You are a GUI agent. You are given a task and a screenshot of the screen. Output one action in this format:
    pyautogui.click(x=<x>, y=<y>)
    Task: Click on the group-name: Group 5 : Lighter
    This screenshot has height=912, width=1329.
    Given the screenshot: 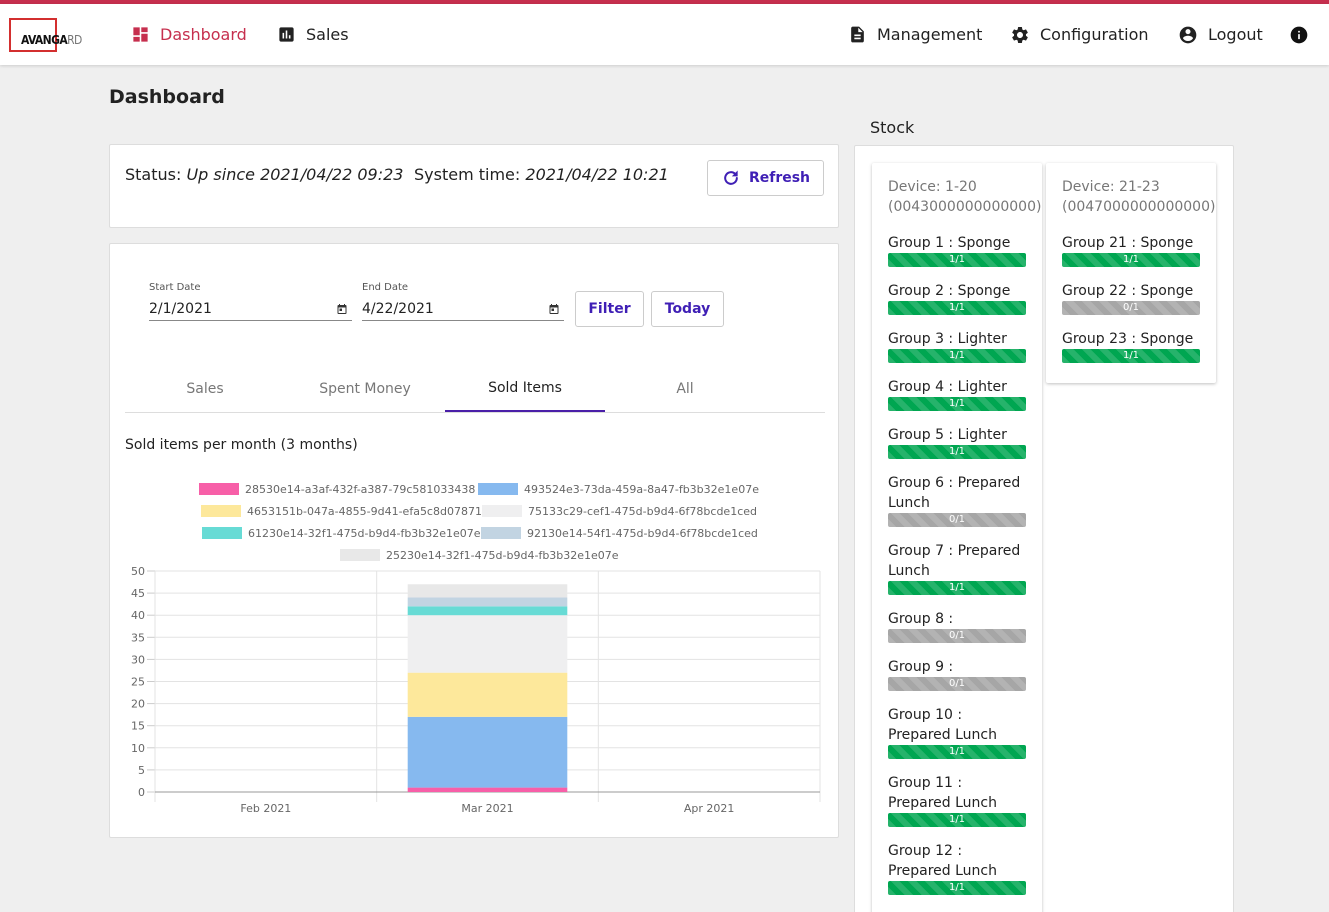 What is the action you would take?
    pyautogui.click(x=947, y=435)
    